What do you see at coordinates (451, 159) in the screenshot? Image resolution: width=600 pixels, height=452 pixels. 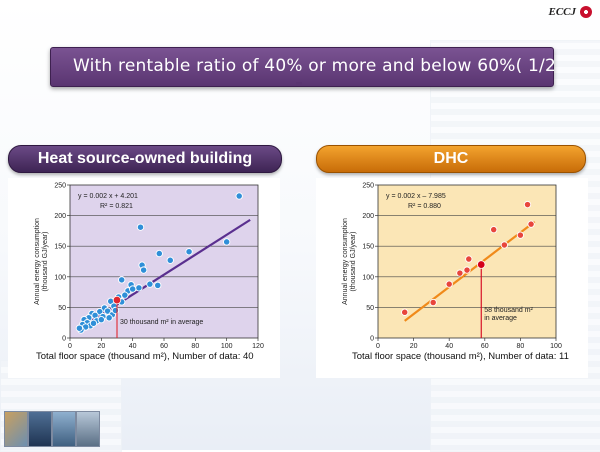 I see `banner-dhc: DHC` at bounding box center [451, 159].